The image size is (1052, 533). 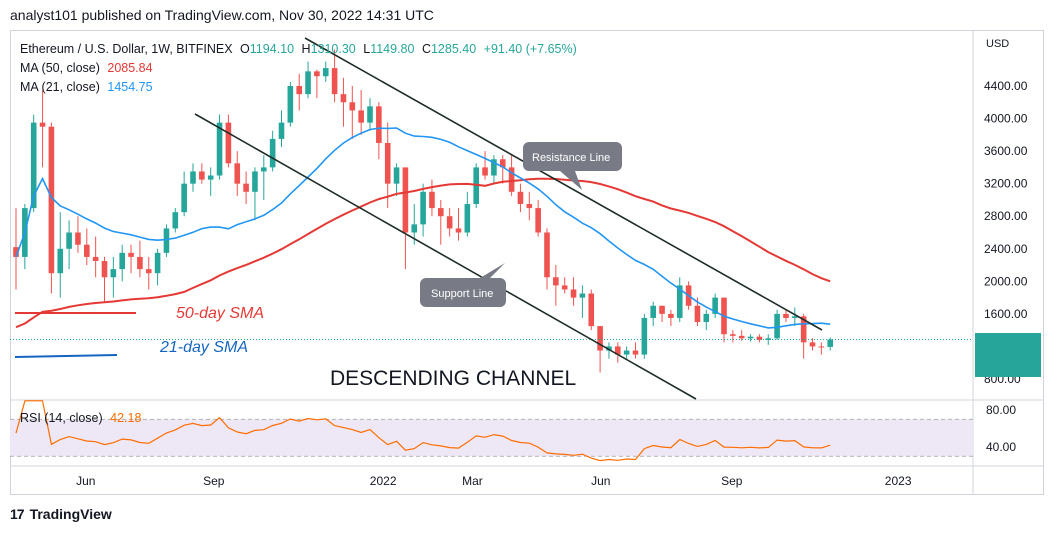 What do you see at coordinates (997, 44) in the screenshot?
I see `price-axis-currency: USD` at bounding box center [997, 44].